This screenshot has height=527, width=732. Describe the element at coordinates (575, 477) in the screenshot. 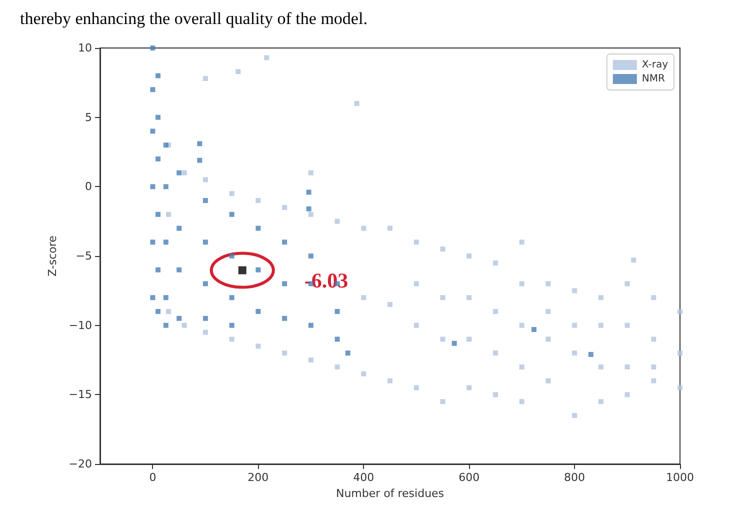

I see `x-tick-label: 800` at that location.